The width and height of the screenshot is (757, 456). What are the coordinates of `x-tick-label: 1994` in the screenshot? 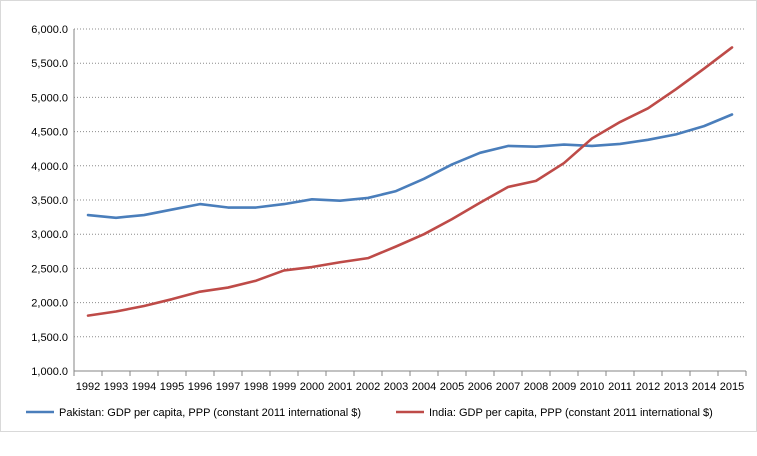 It's located at (144, 387).